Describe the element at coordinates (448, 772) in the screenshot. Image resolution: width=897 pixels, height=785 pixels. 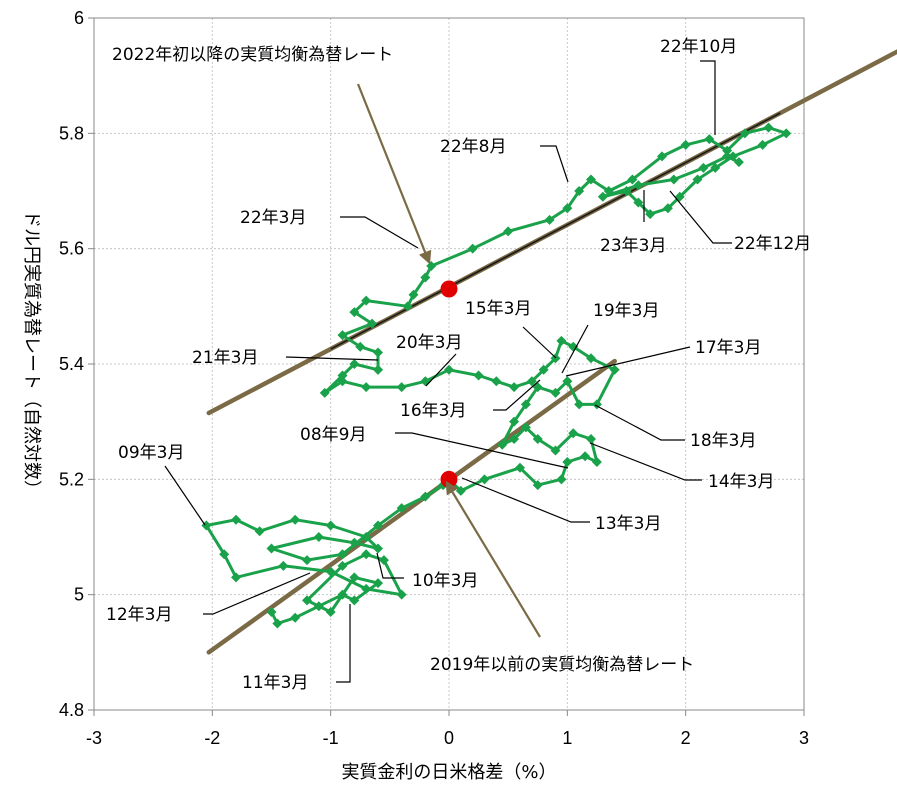
I see `x-axis-label: 実質金利の日米格差（%）` at that location.